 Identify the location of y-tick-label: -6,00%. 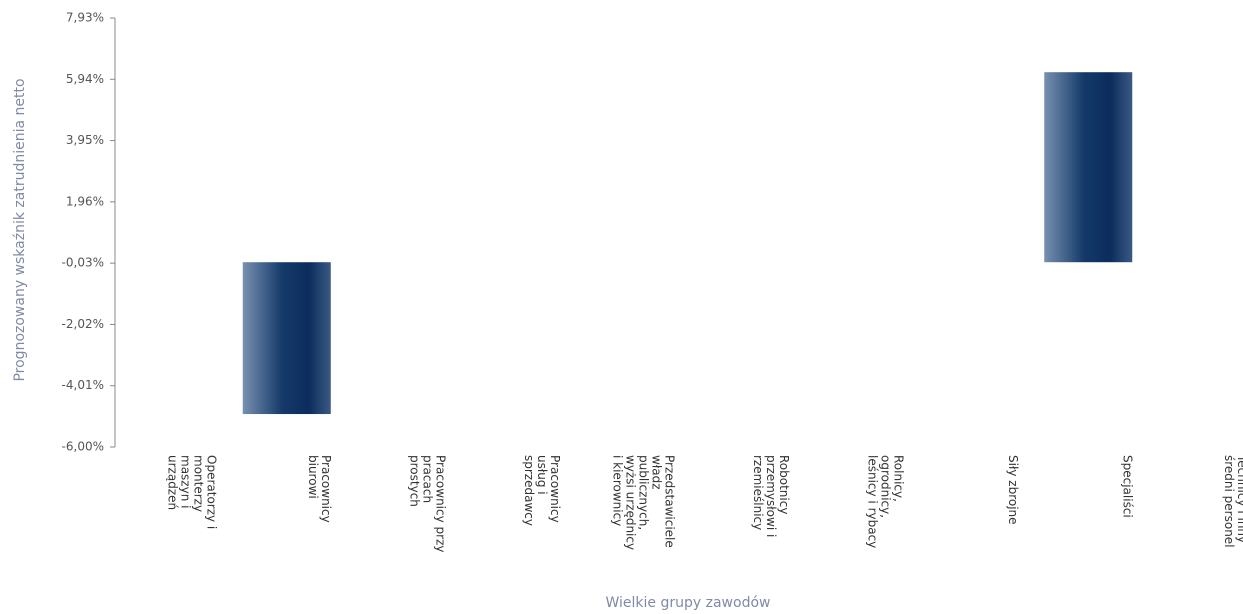
(83, 447).